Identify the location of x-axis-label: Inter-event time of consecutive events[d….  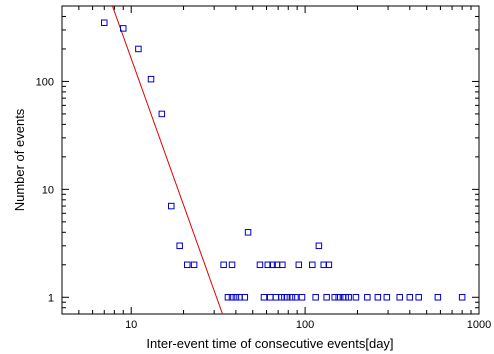
(269, 343).